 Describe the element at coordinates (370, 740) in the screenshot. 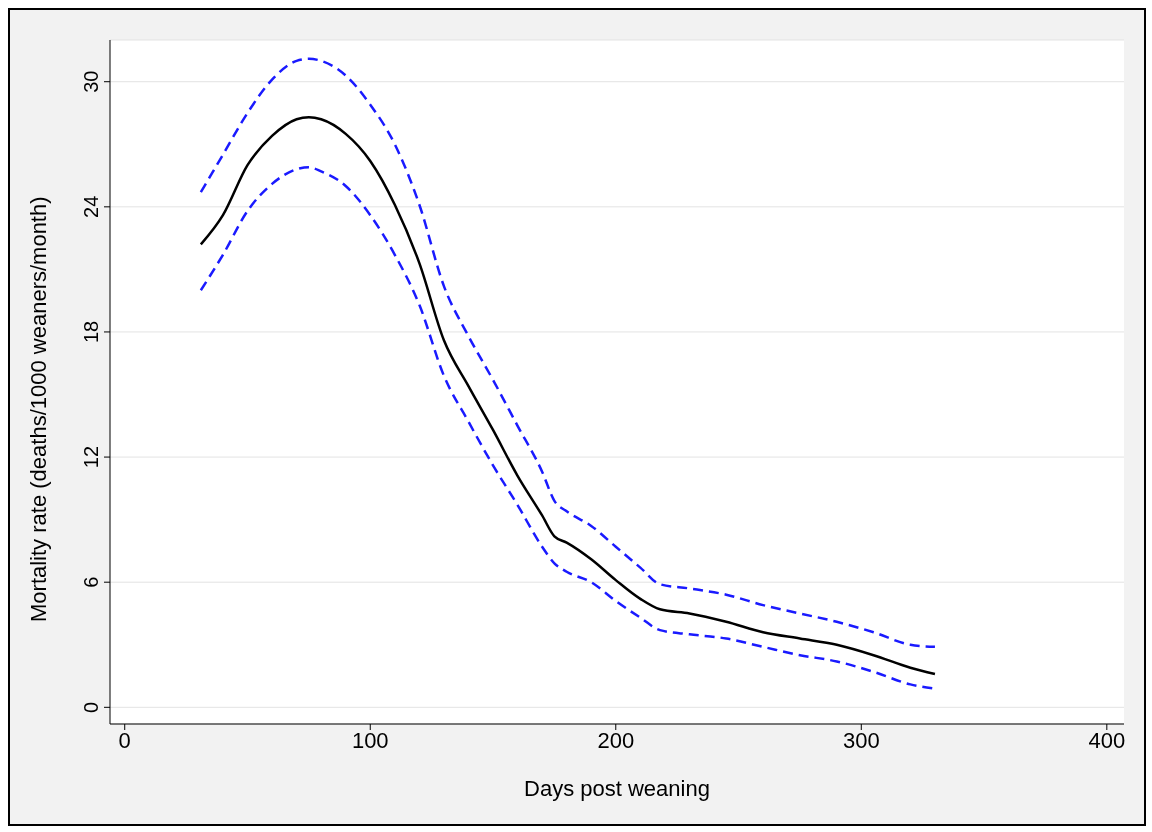

I see `x-tick-label: 100` at that location.